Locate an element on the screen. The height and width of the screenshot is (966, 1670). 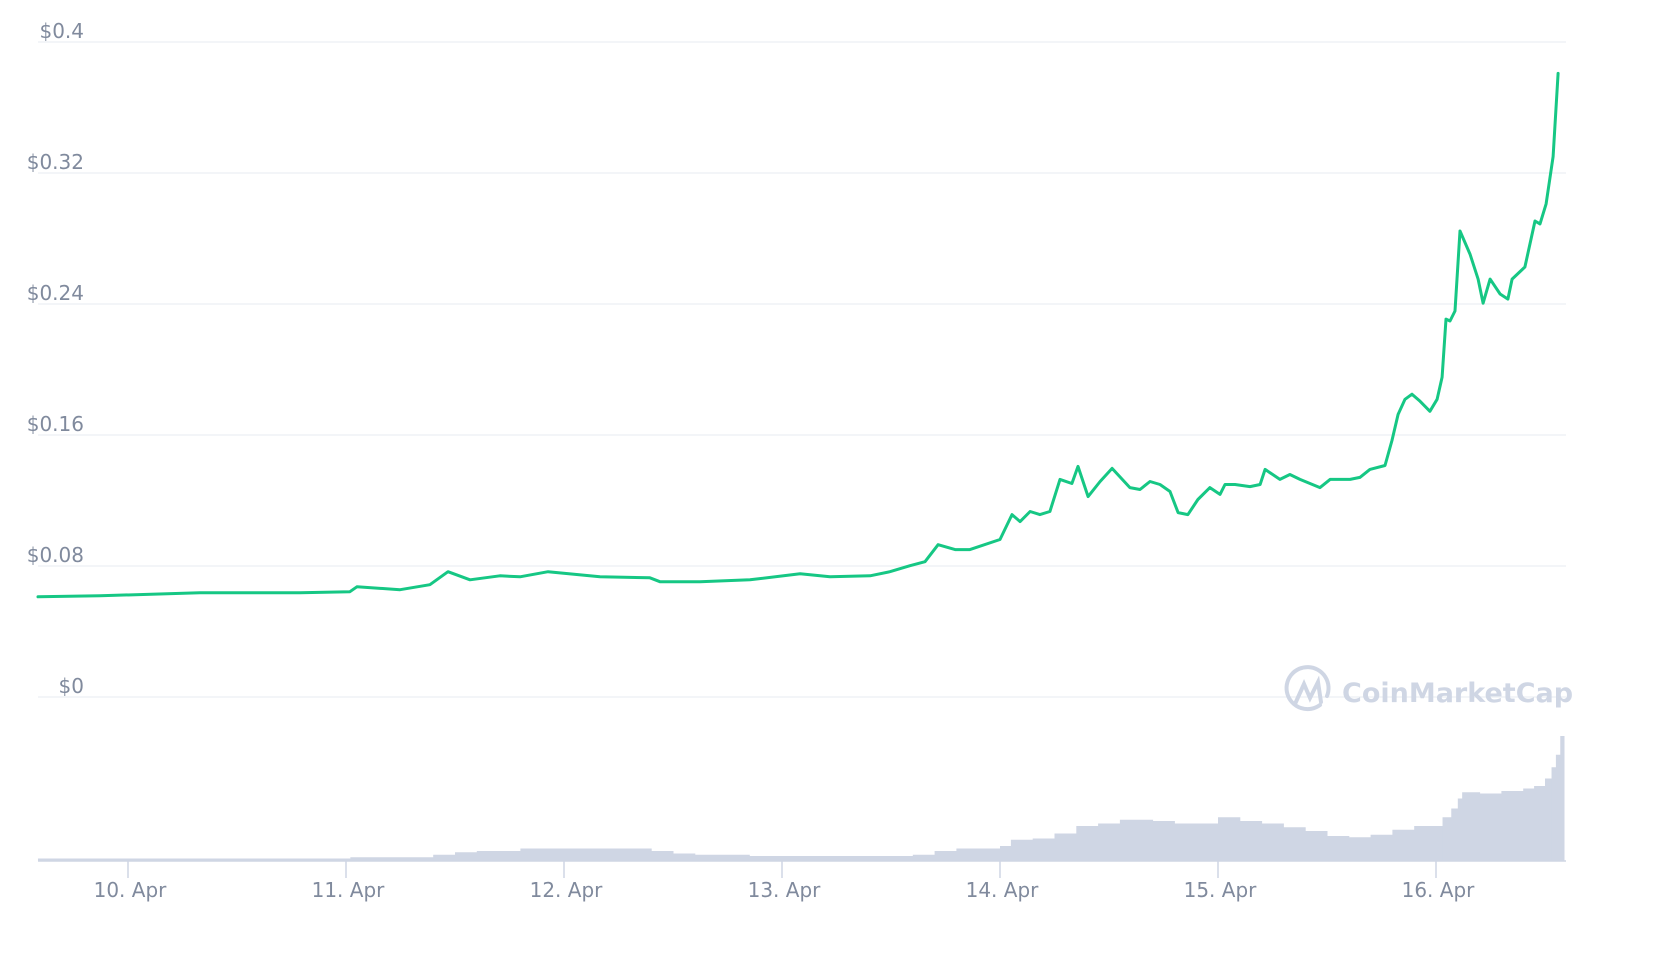
coinmarketcap-watermark: CoinMarketCap is located at coordinates (1428, 688).